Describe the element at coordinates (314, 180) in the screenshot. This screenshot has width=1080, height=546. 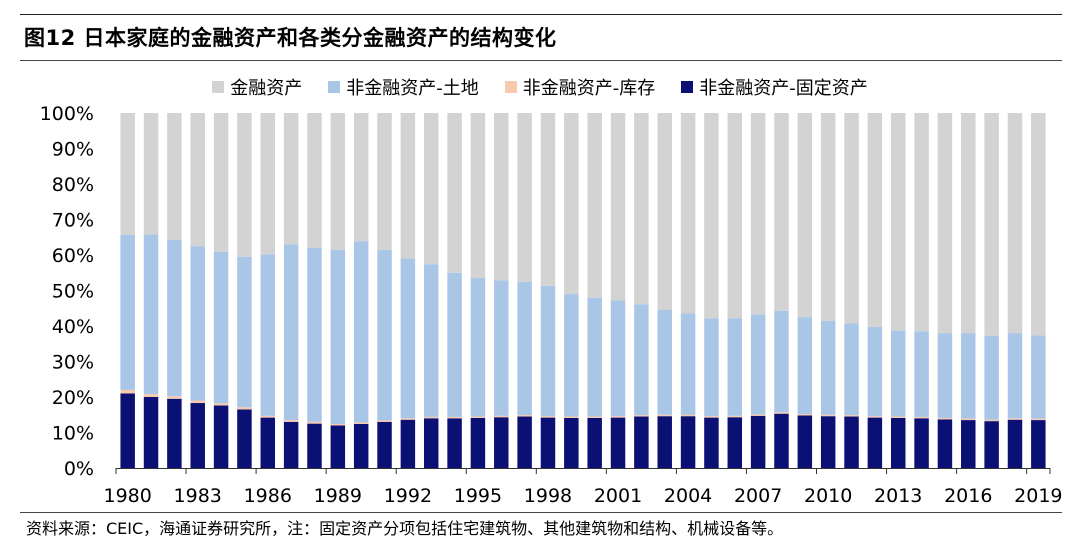
I see `bar-segment-financial-1988` at that location.